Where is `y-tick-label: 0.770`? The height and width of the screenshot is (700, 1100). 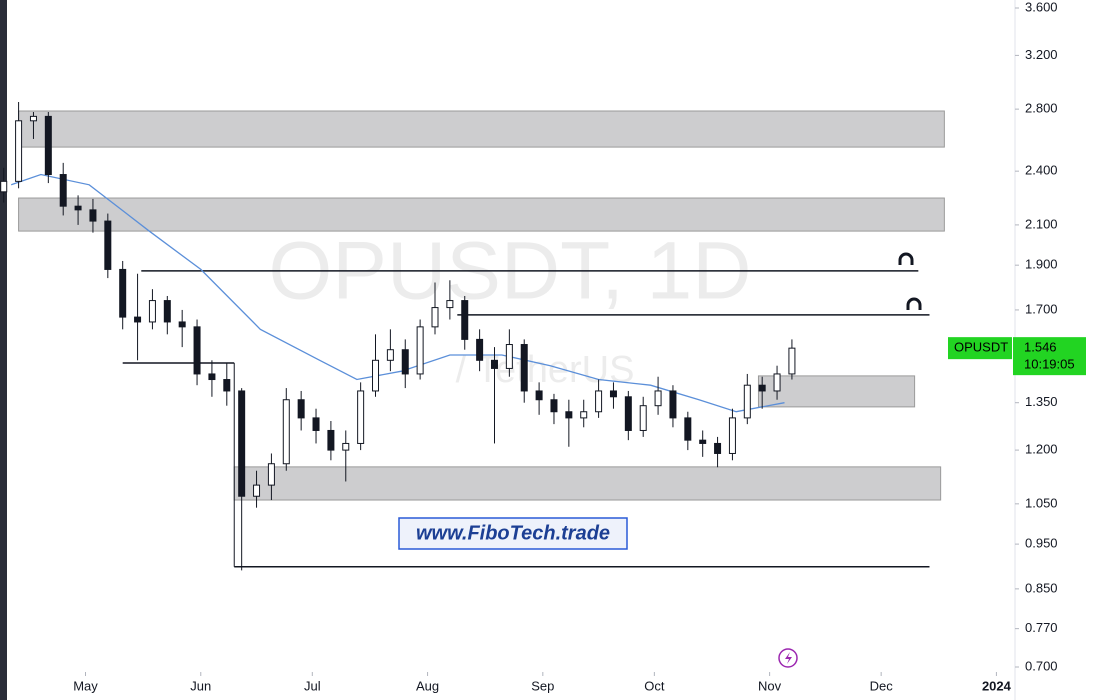
y-tick-label: 0.770 is located at coordinates (1041, 627).